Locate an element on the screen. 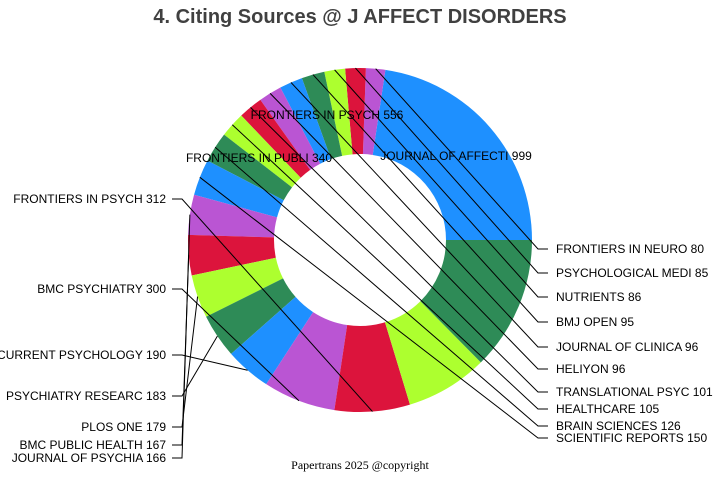 This screenshot has width=720, height=480. slice-label-7: TRANSLATIONAL PSYC 101 is located at coordinates (634, 392).